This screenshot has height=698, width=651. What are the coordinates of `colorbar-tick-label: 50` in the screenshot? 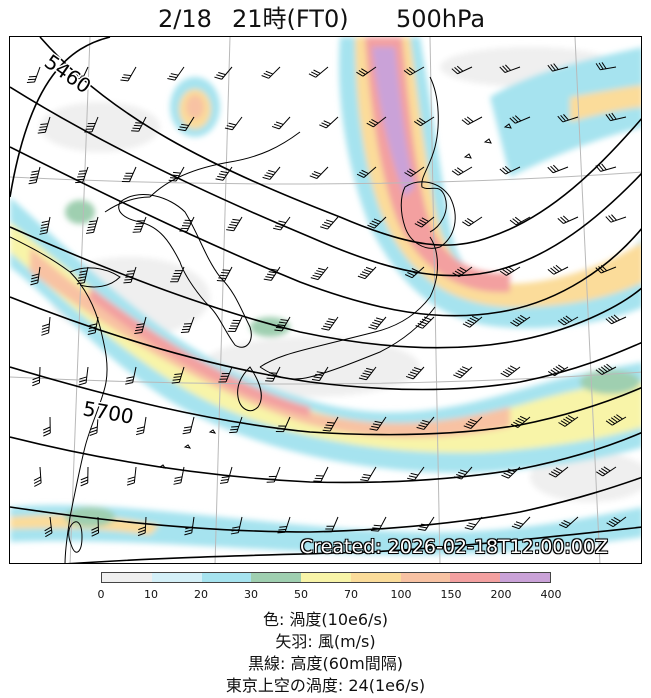 It's located at (301, 594).